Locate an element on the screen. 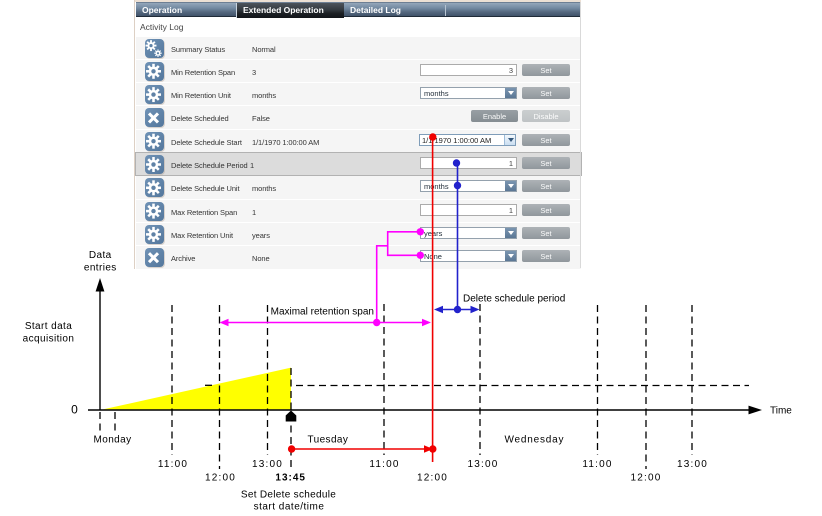 The width and height of the screenshot is (822, 516). svg-text: Time is located at coordinates (781, 411).